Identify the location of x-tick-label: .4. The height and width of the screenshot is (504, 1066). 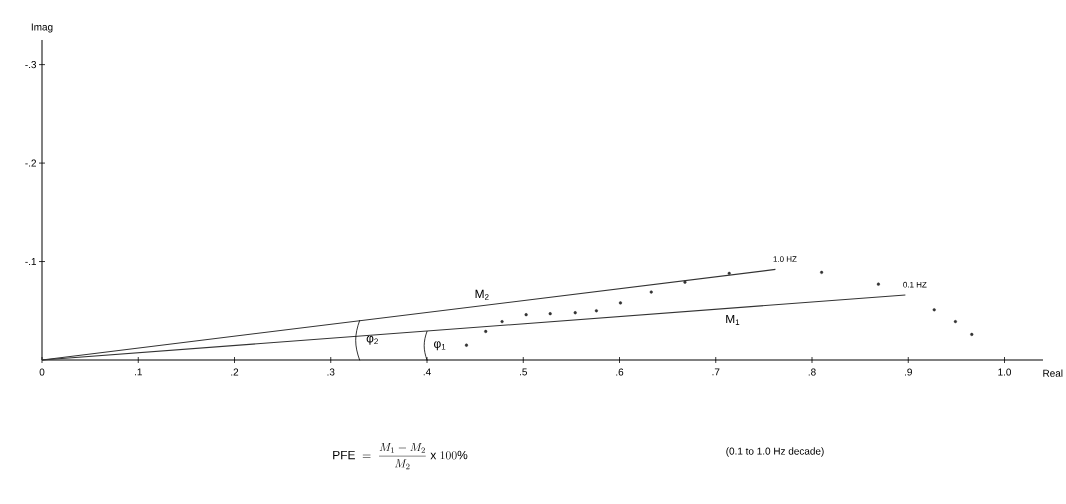
(427, 372).